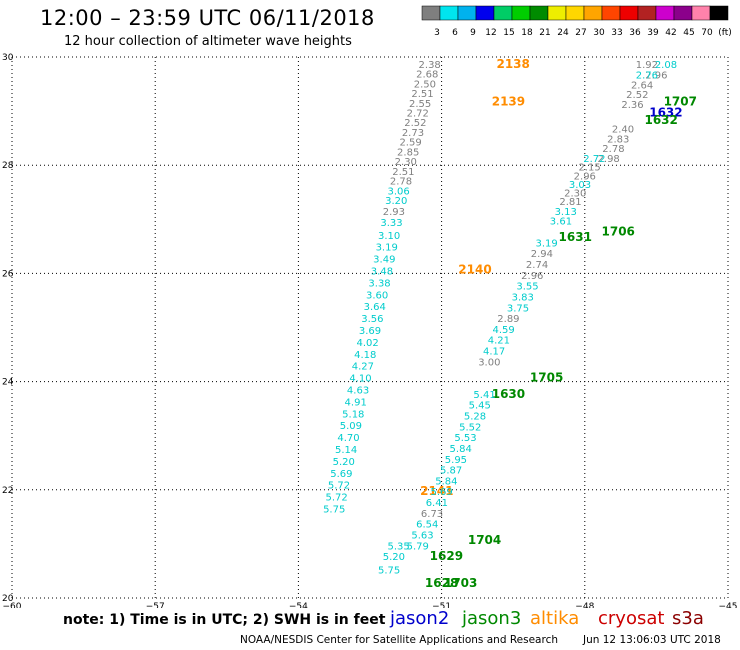 Image resolution: width=740 pixels, height=650 pixels. Describe the element at coordinates (8, 599) in the screenshot. I see `y-tick-label: 20` at that location.